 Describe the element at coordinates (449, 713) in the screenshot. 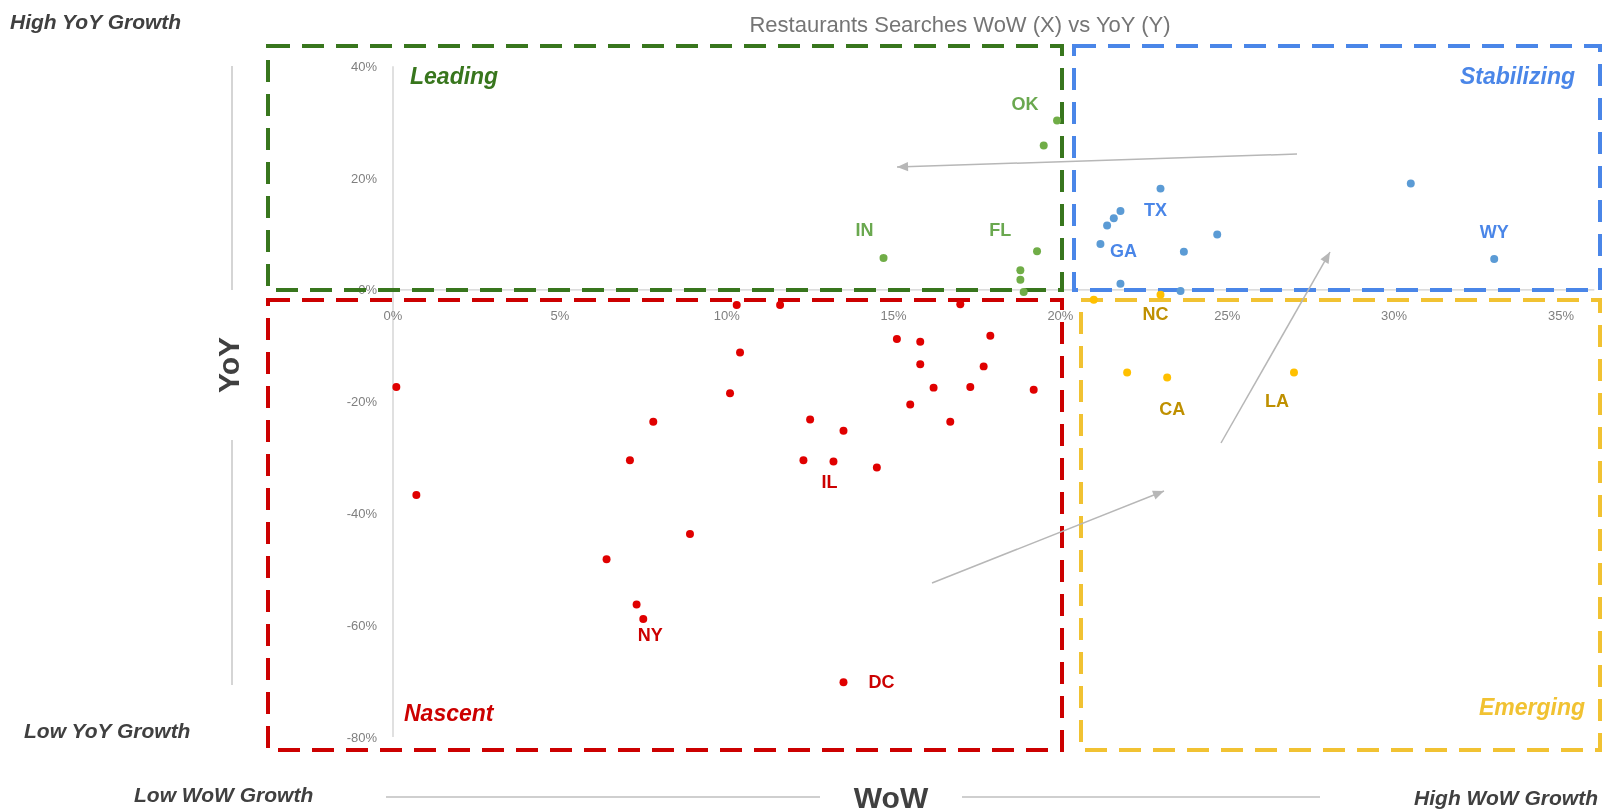

I see `annotation: Nascent` at that location.